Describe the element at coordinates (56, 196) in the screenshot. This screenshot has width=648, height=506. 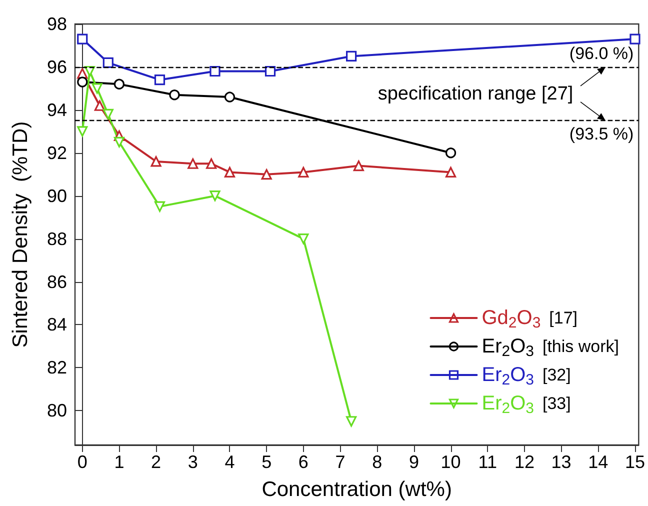
I see `y-tick-label: 90` at that location.